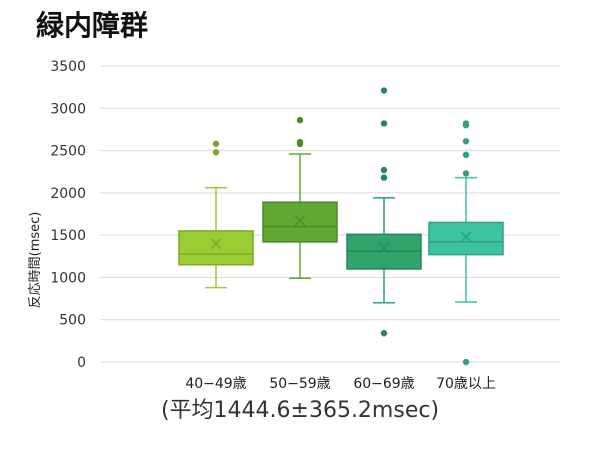 This screenshot has width=600, height=450. What do you see at coordinates (300, 410) in the screenshot?
I see `mean-summary-note: (平均1444.6±365.2msec)` at bounding box center [300, 410].